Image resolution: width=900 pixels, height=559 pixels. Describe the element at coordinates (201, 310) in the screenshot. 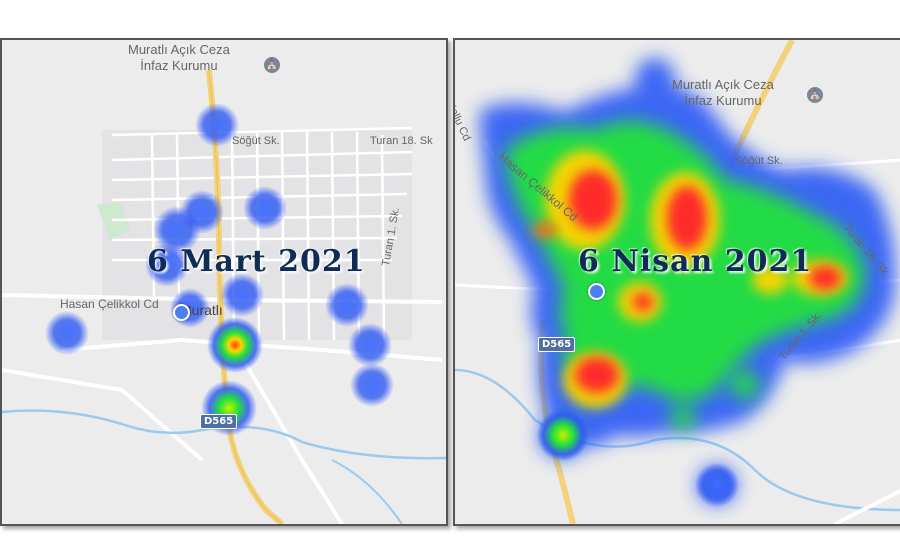

I see `town-label: Muratlı` at that location.